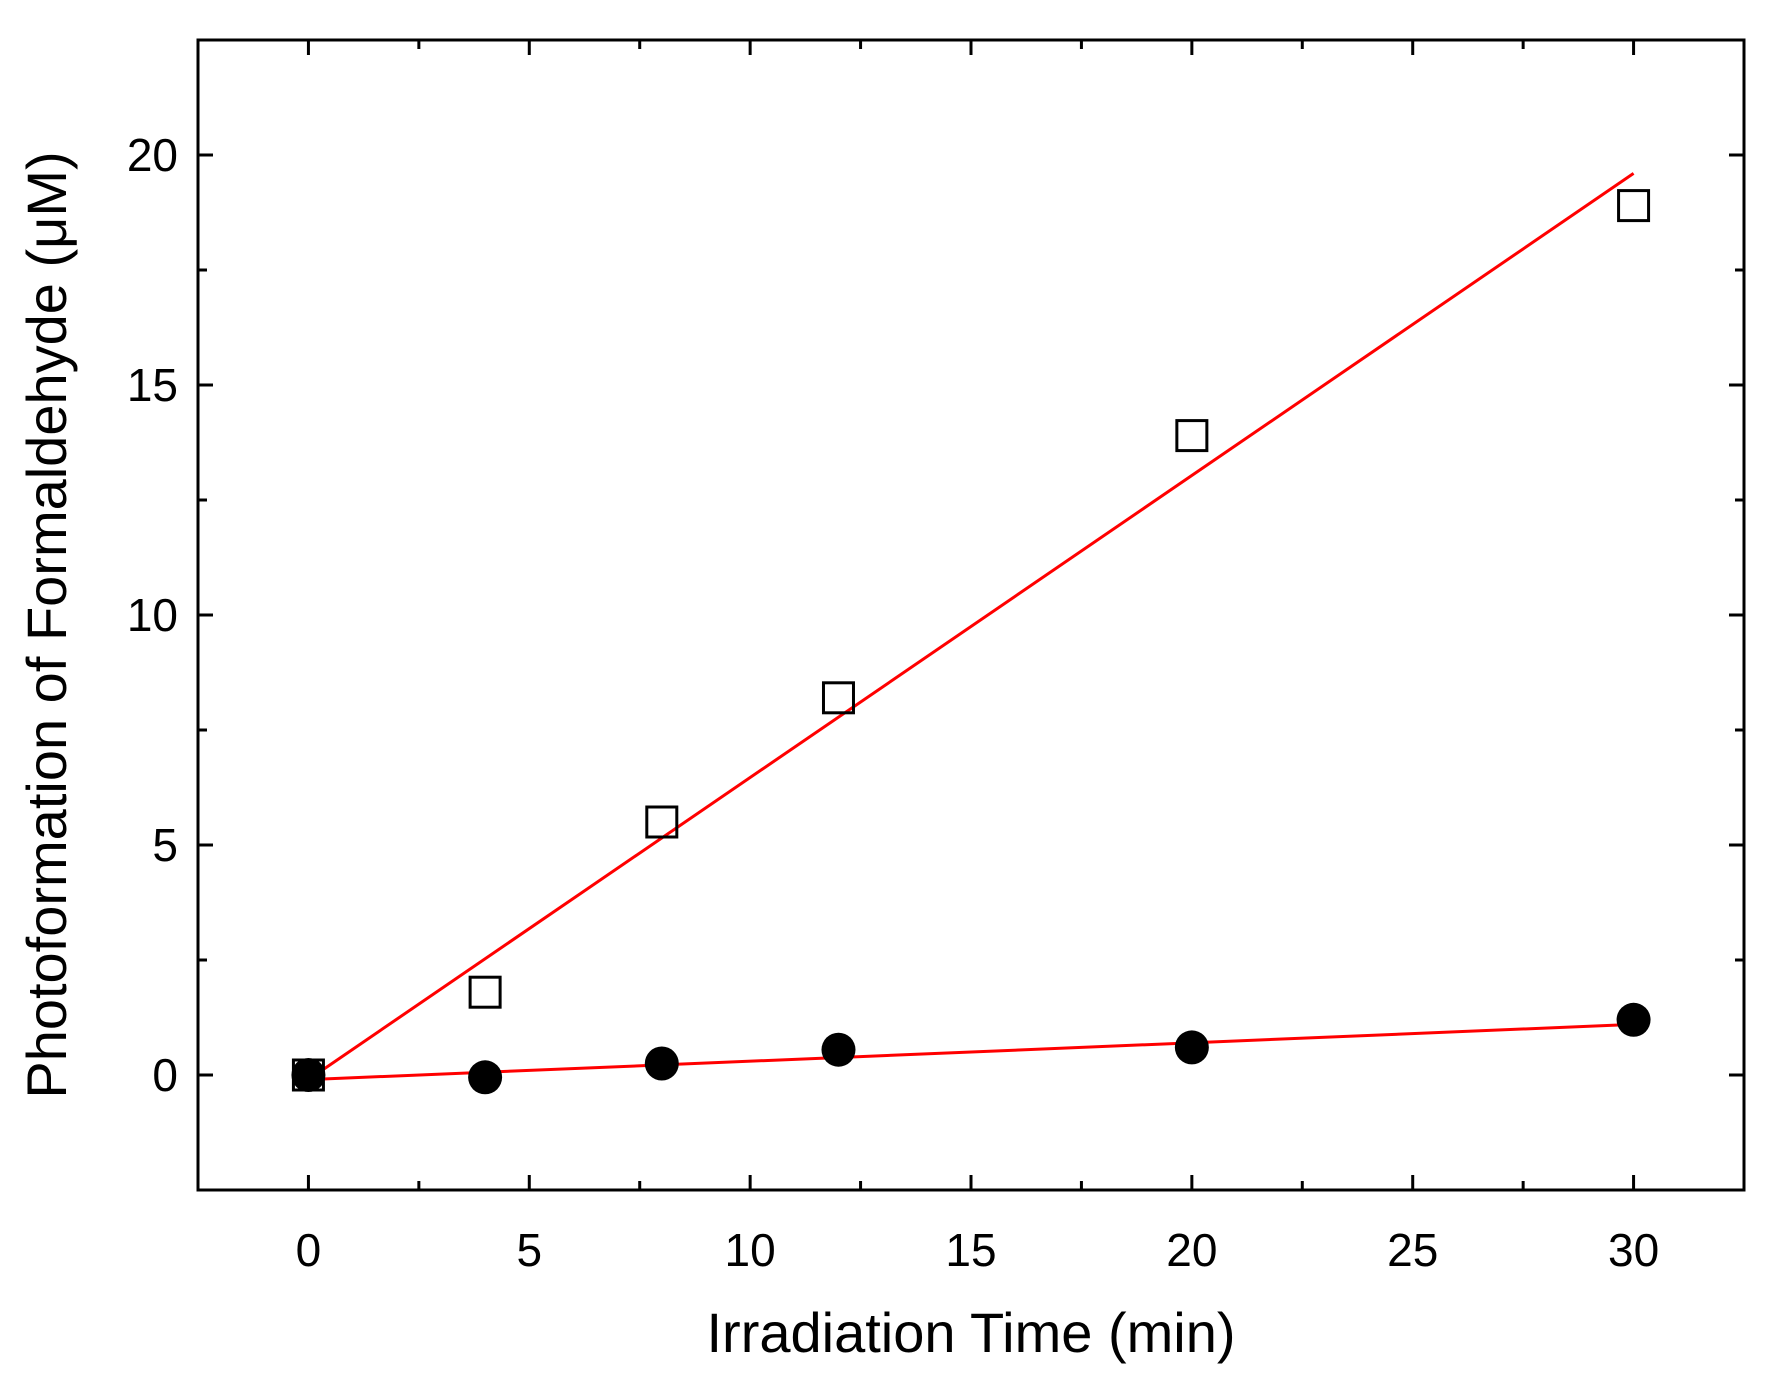 The image size is (1770, 1376). I want to click on x-tick-label: 30, so click(1633, 1250).